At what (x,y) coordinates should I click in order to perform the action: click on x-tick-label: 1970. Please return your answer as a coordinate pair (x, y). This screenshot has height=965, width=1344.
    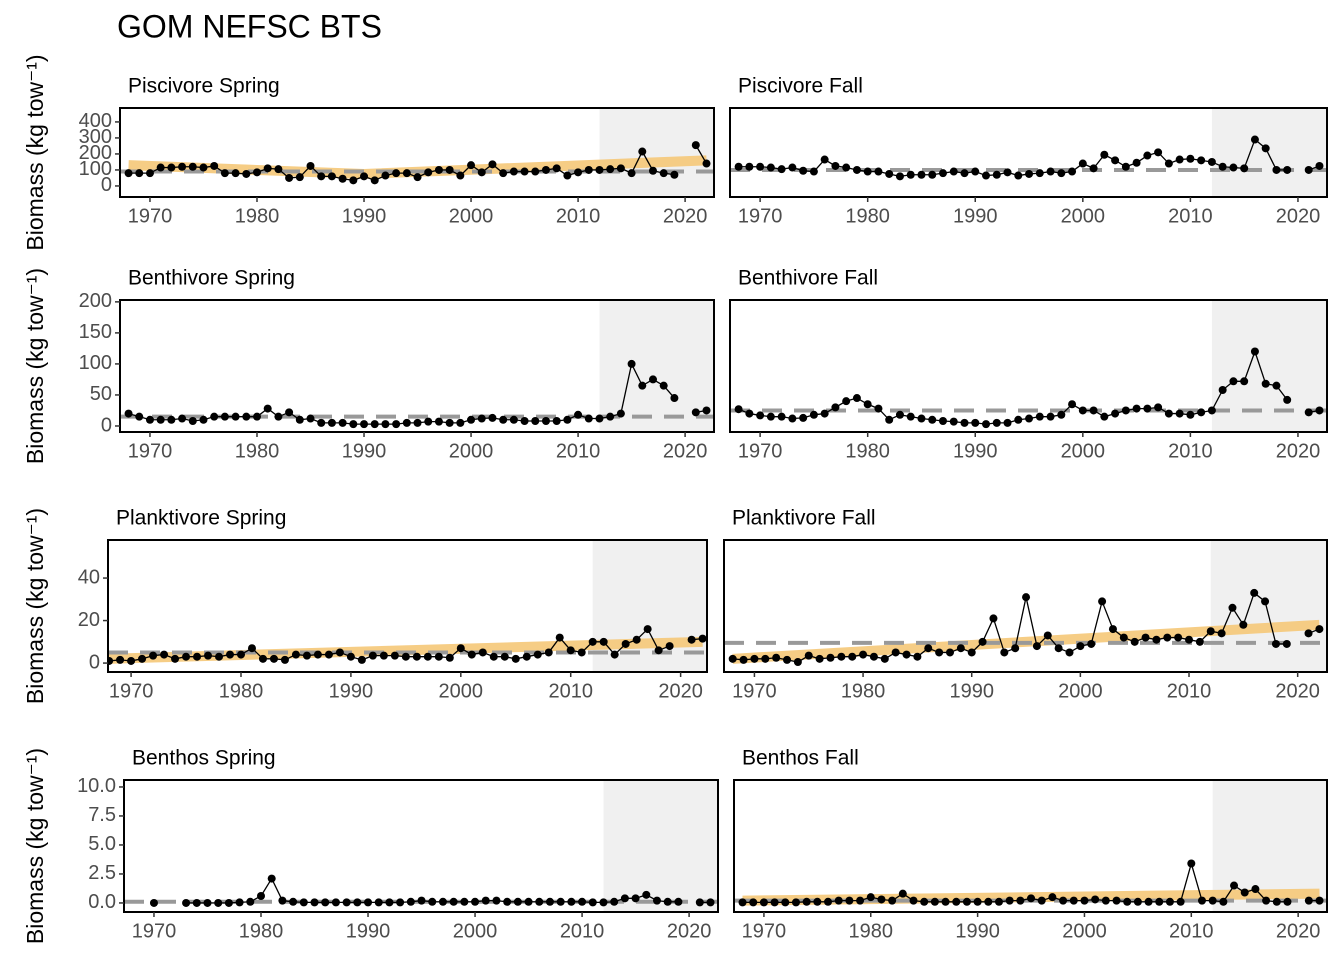
    Looking at the image, I should click on (154, 931).